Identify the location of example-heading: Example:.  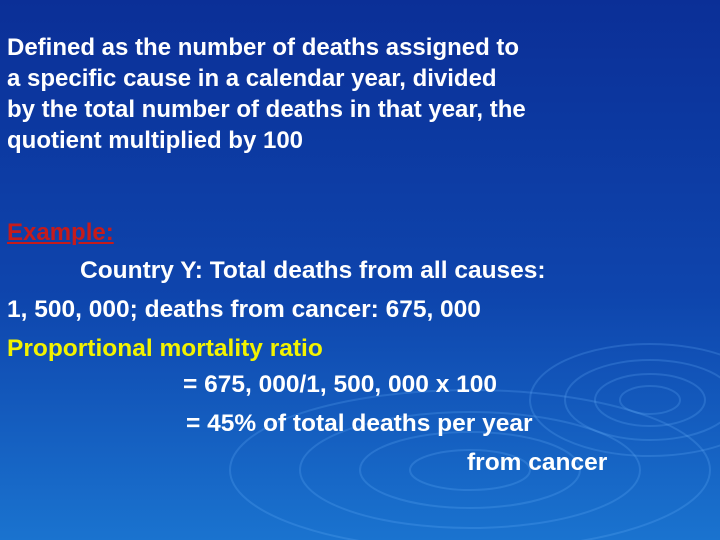
(60, 232).